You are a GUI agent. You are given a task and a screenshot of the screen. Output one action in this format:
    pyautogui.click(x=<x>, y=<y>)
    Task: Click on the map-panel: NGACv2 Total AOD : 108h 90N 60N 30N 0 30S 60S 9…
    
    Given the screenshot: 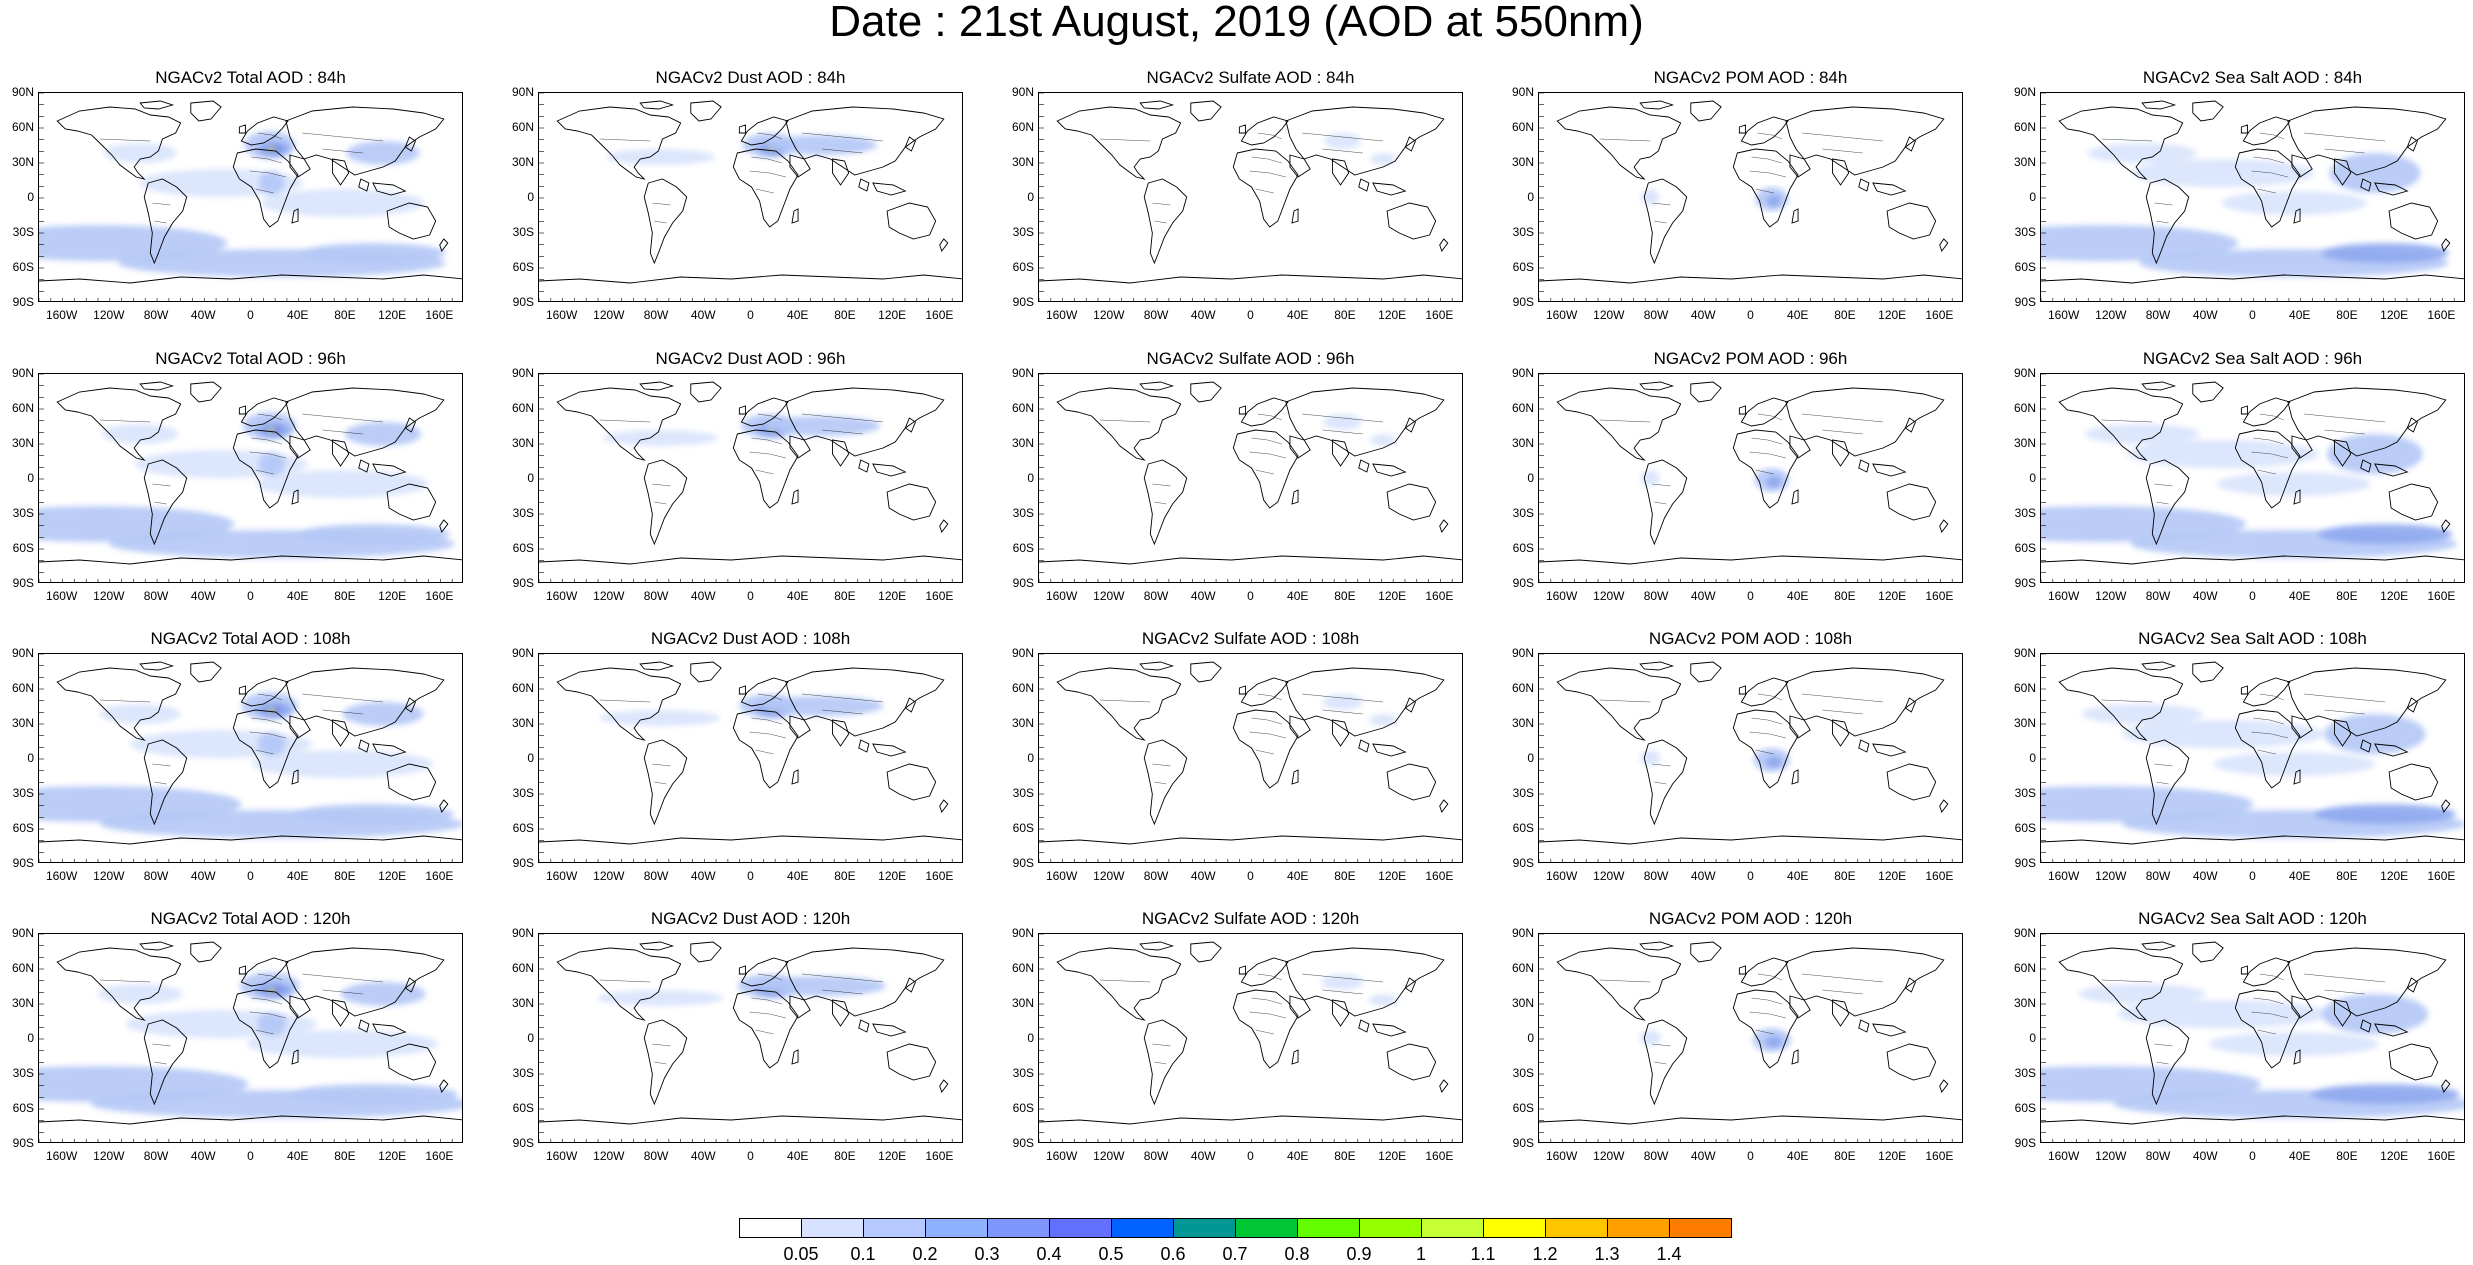 What is the action you would take?
    pyautogui.click(x=237, y=764)
    